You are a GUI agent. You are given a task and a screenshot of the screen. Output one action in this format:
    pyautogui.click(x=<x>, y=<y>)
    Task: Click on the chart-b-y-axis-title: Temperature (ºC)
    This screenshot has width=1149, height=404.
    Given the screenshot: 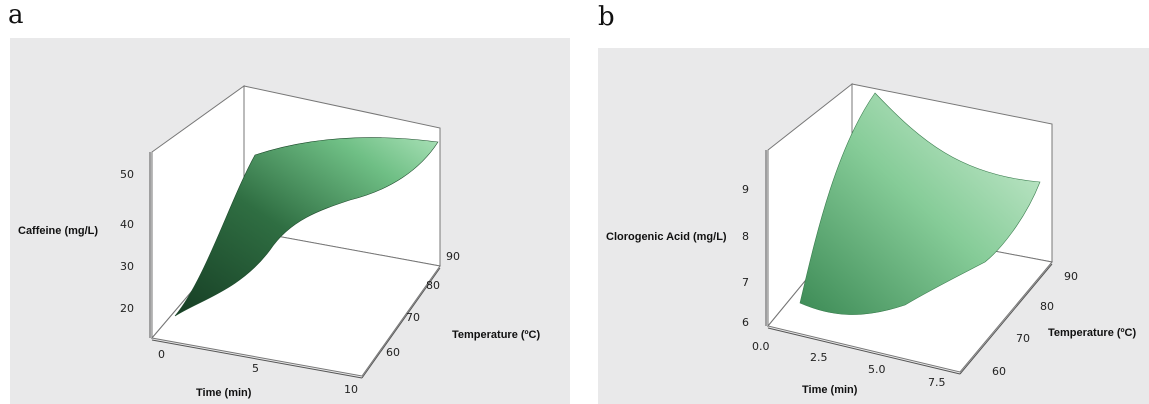 What is the action you would take?
    pyautogui.click(x=1092, y=333)
    